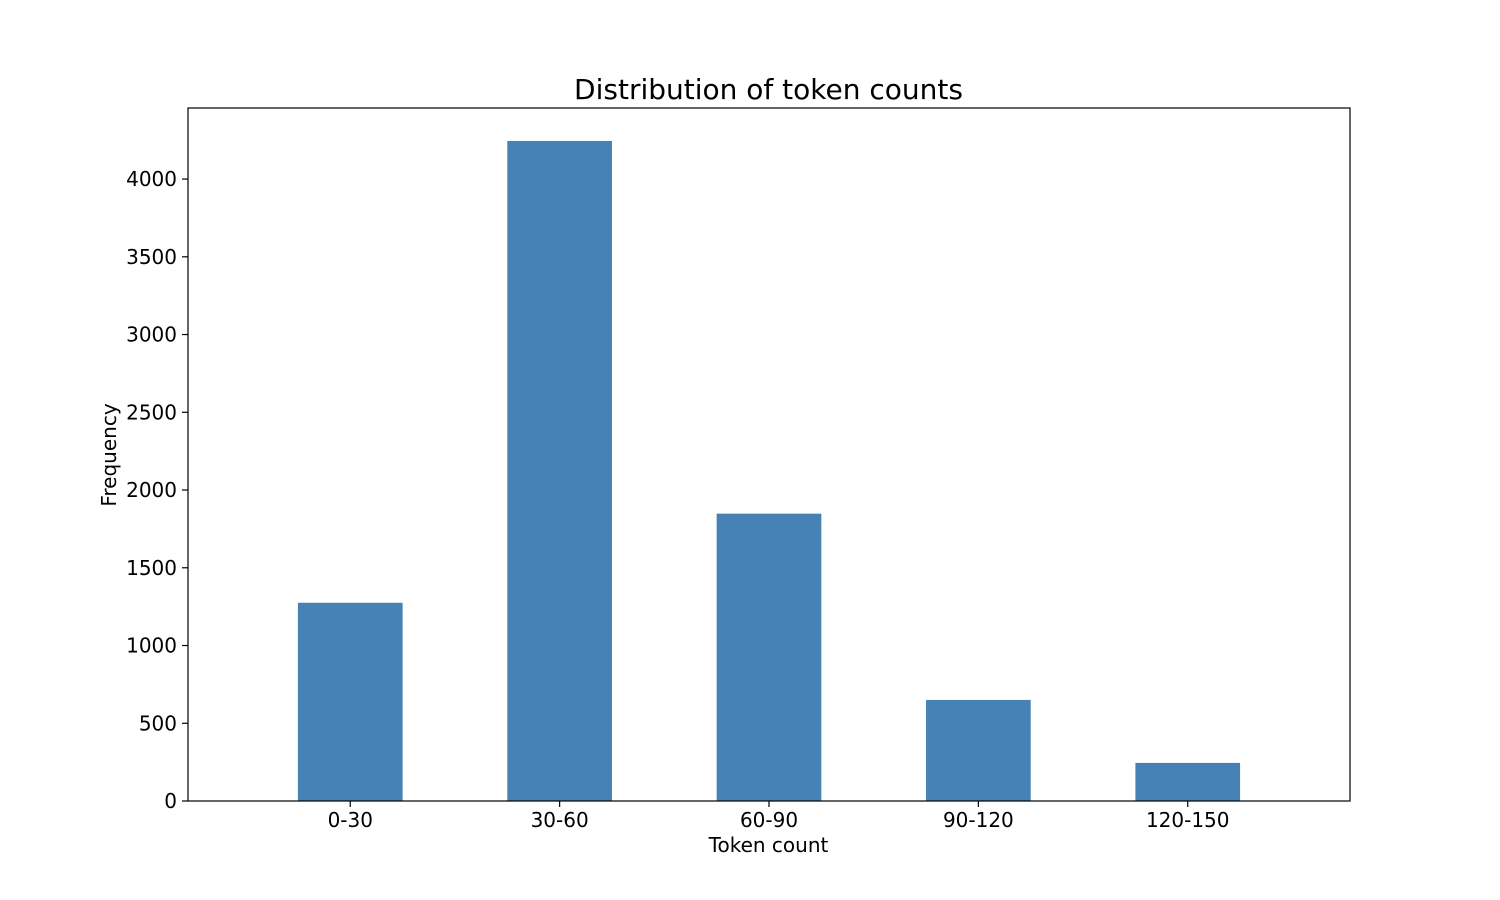  Describe the element at coordinates (151, 568) in the screenshot. I see `y-tick-label: 1500` at that location.